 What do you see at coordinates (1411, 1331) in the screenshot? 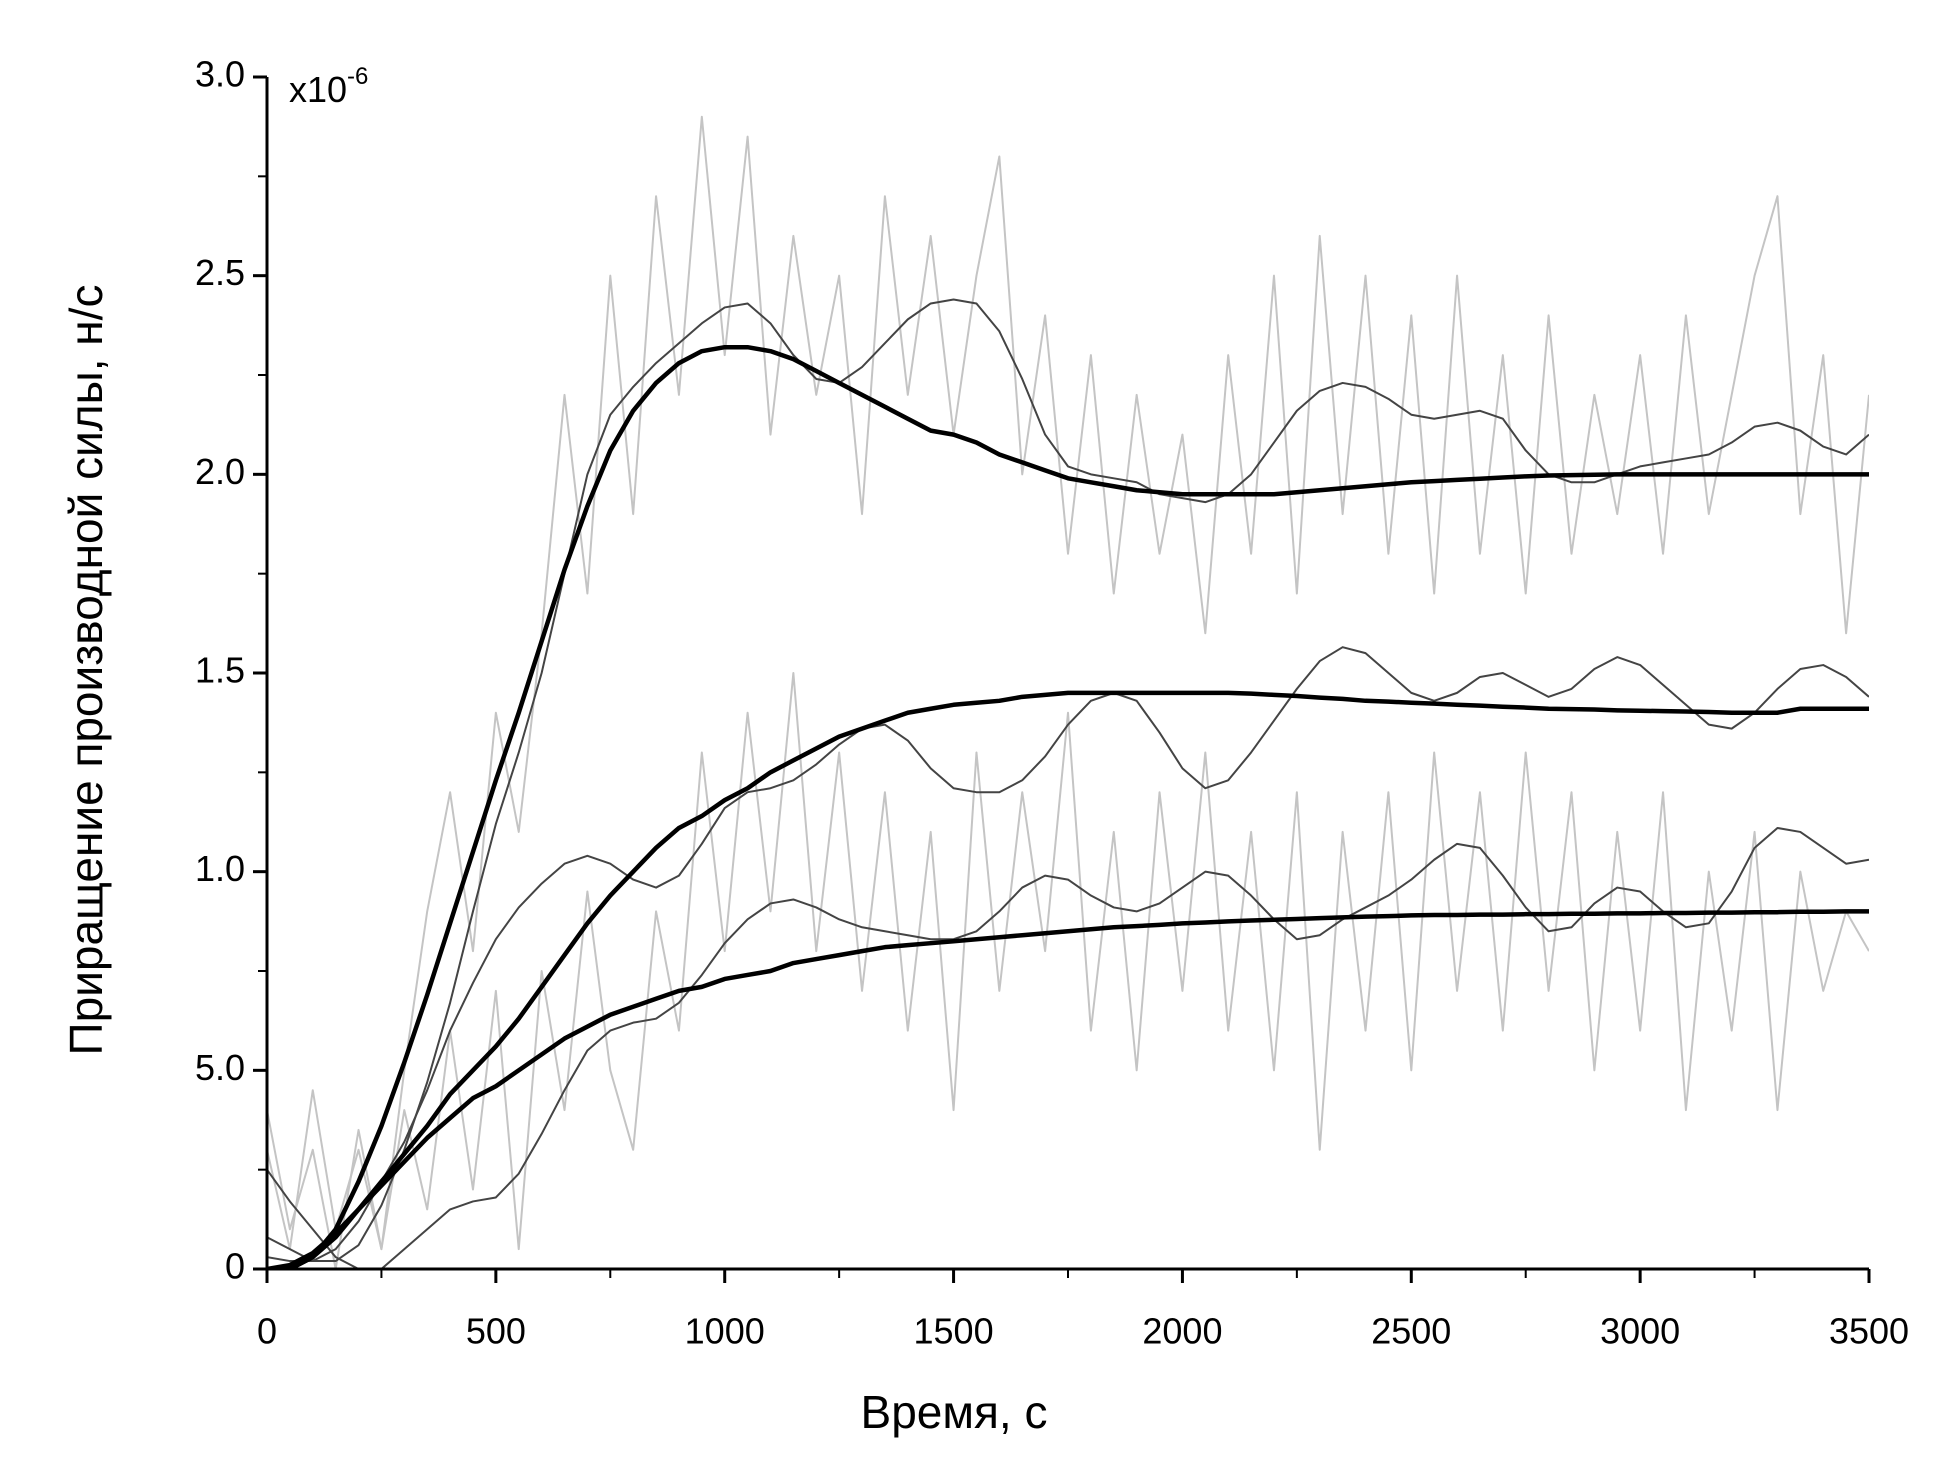
I see `x-tick-label: 2500` at bounding box center [1411, 1331].